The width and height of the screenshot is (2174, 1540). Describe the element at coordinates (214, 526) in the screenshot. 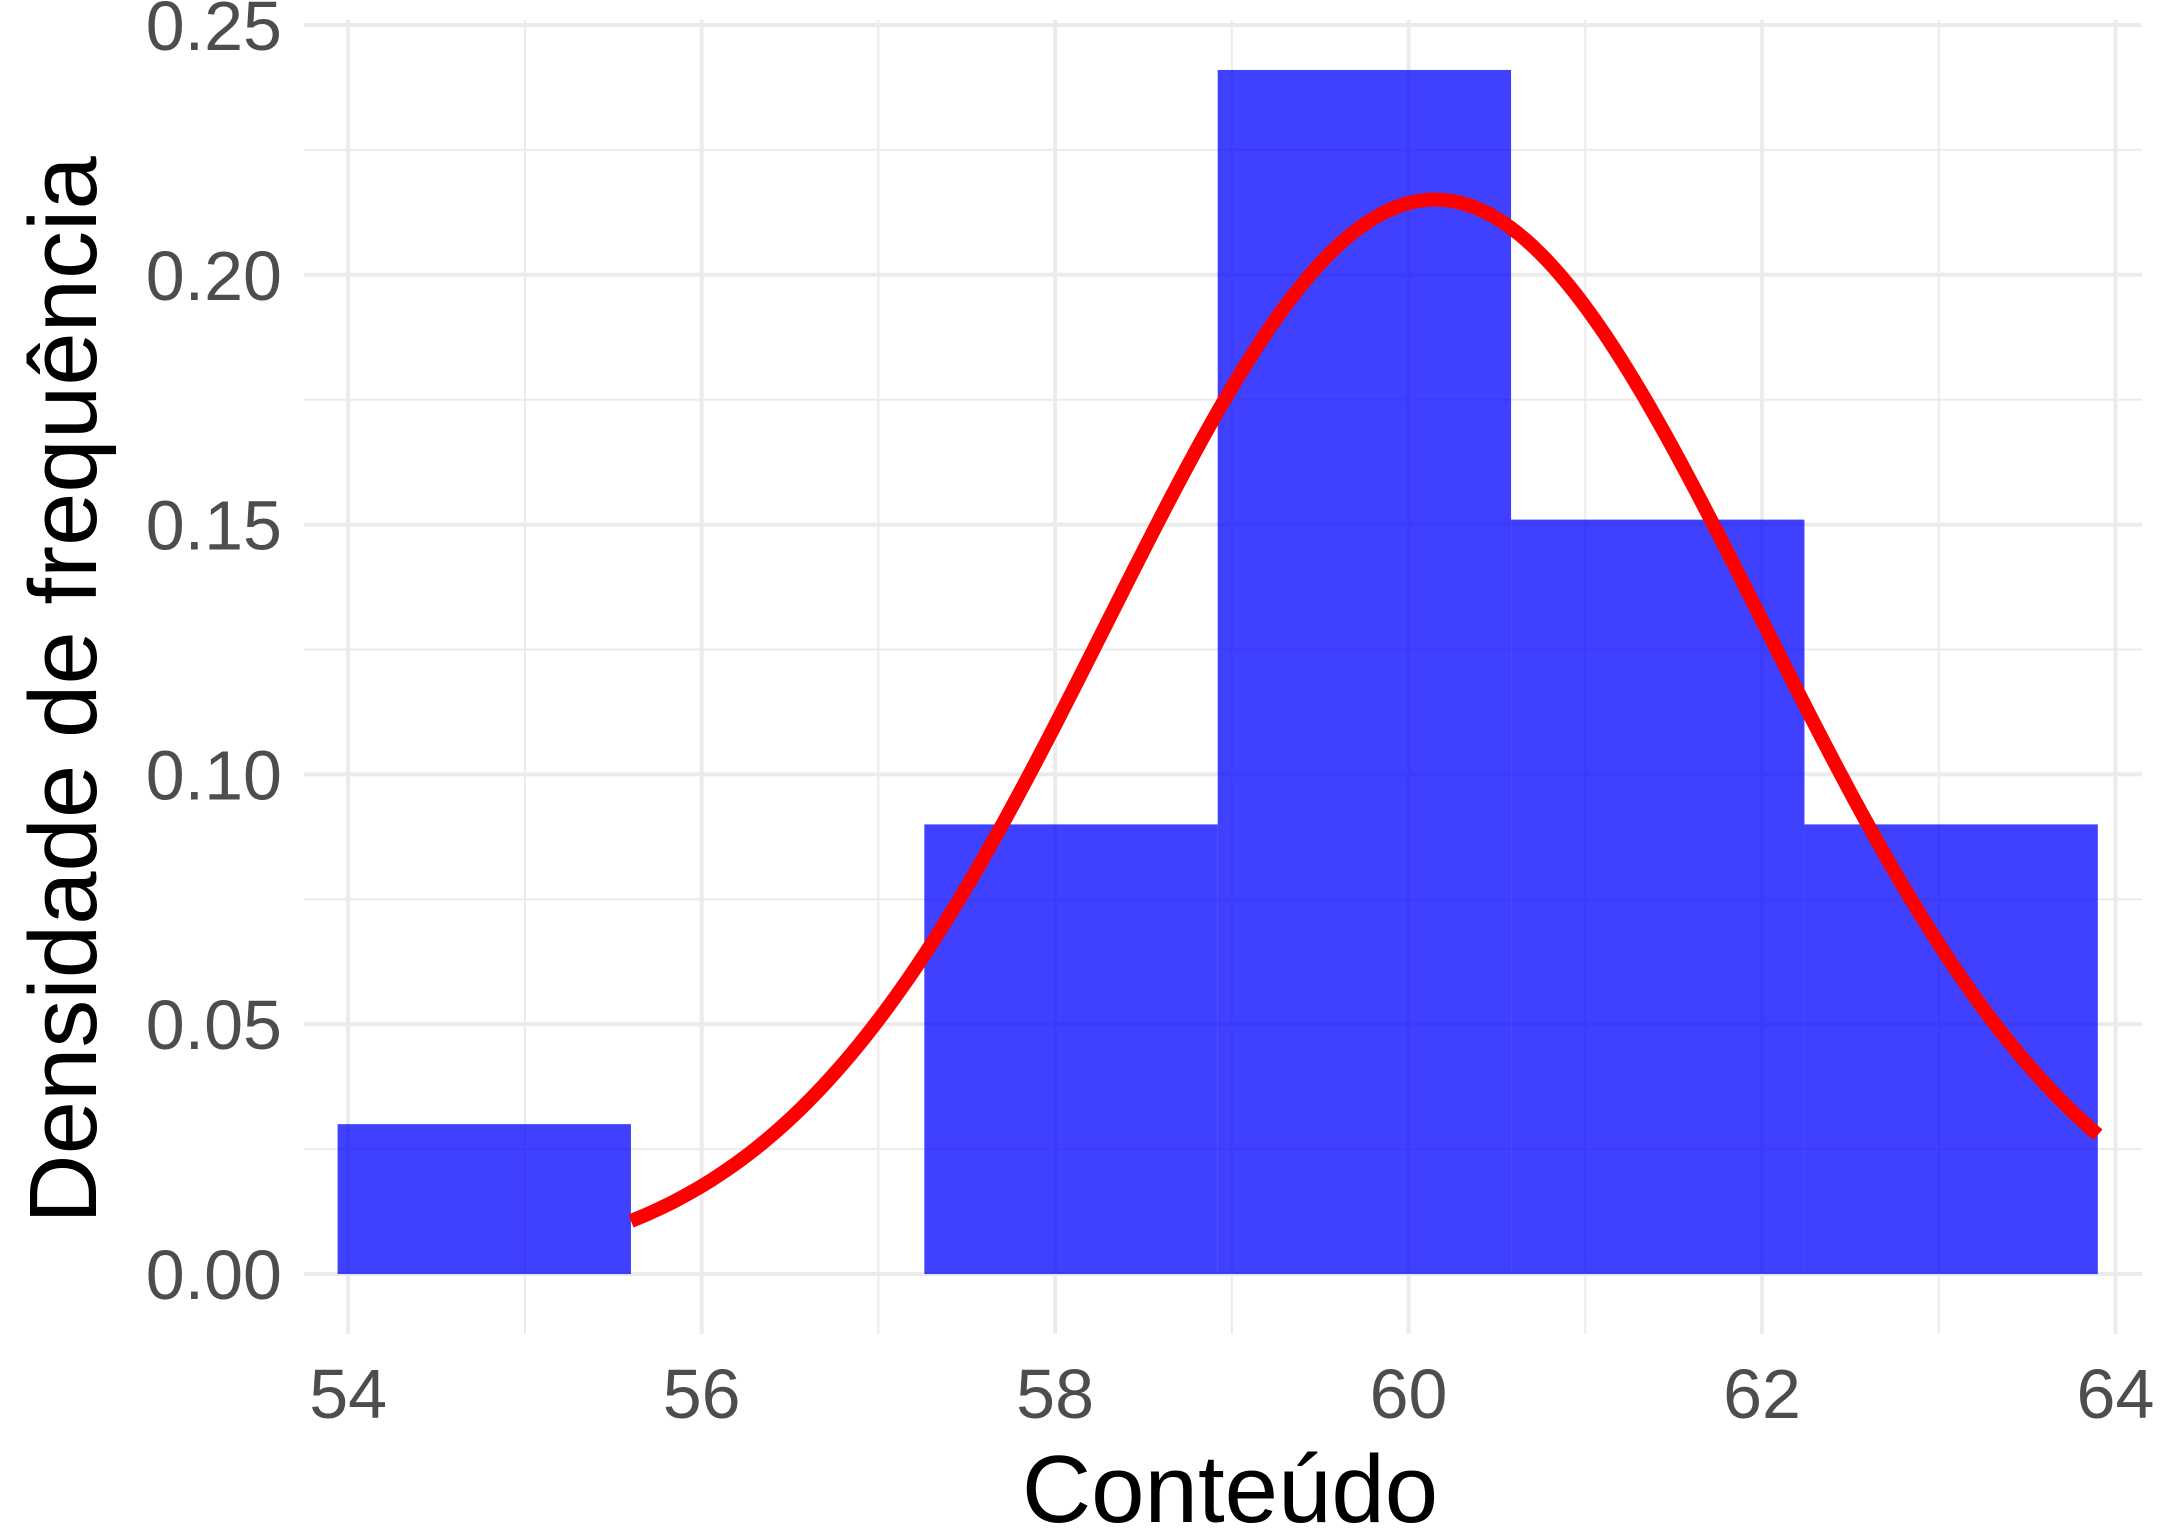

I see `y-tick-label: 0.15` at that location.